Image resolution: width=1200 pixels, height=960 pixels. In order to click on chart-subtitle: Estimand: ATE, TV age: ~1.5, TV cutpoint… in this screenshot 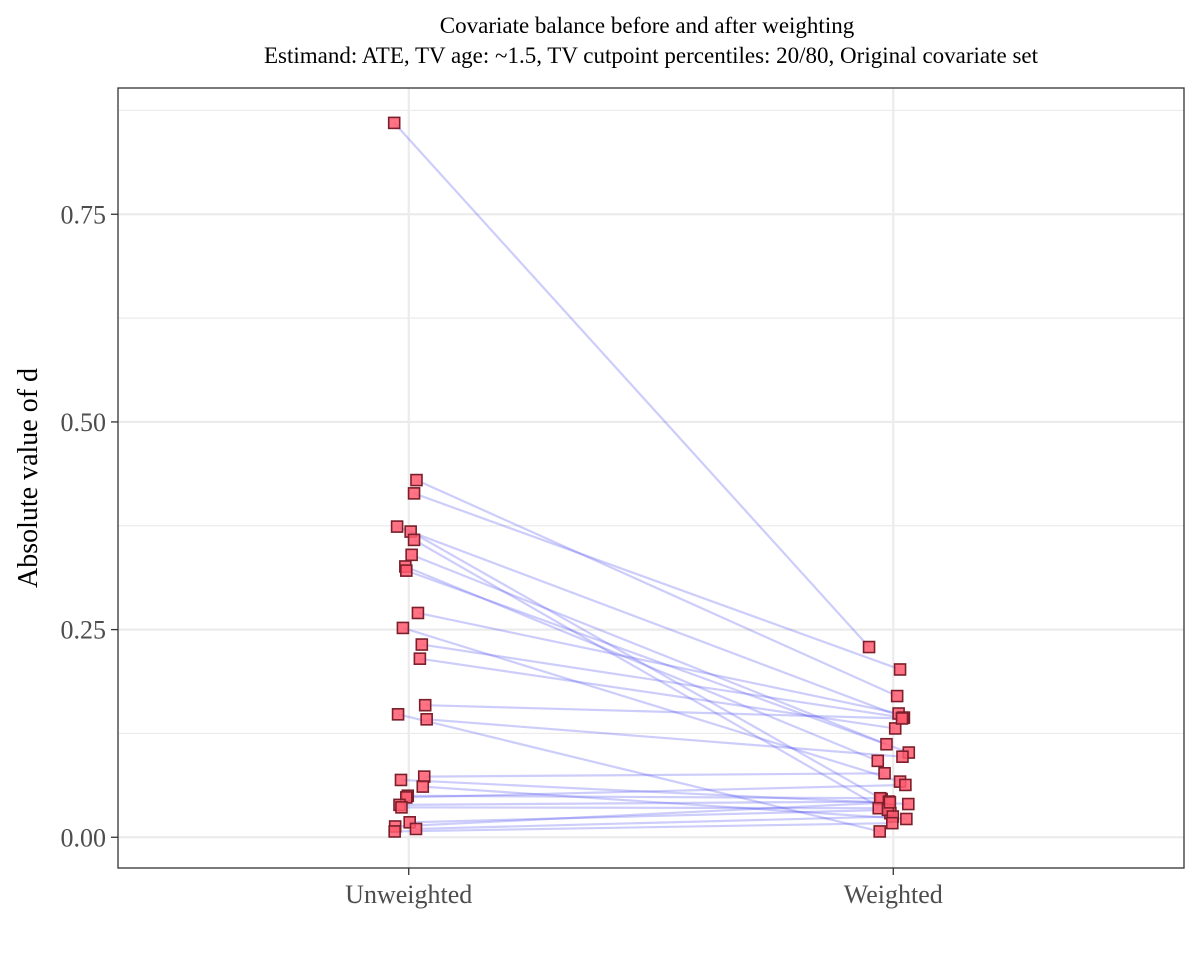, I will do `click(651, 55)`.